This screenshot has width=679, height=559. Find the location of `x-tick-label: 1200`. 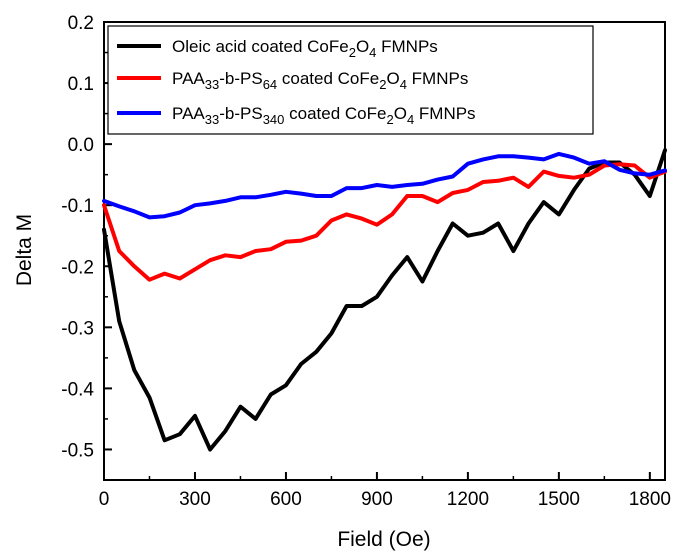

x-tick-label: 1200 is located at coordinates (468, 499).